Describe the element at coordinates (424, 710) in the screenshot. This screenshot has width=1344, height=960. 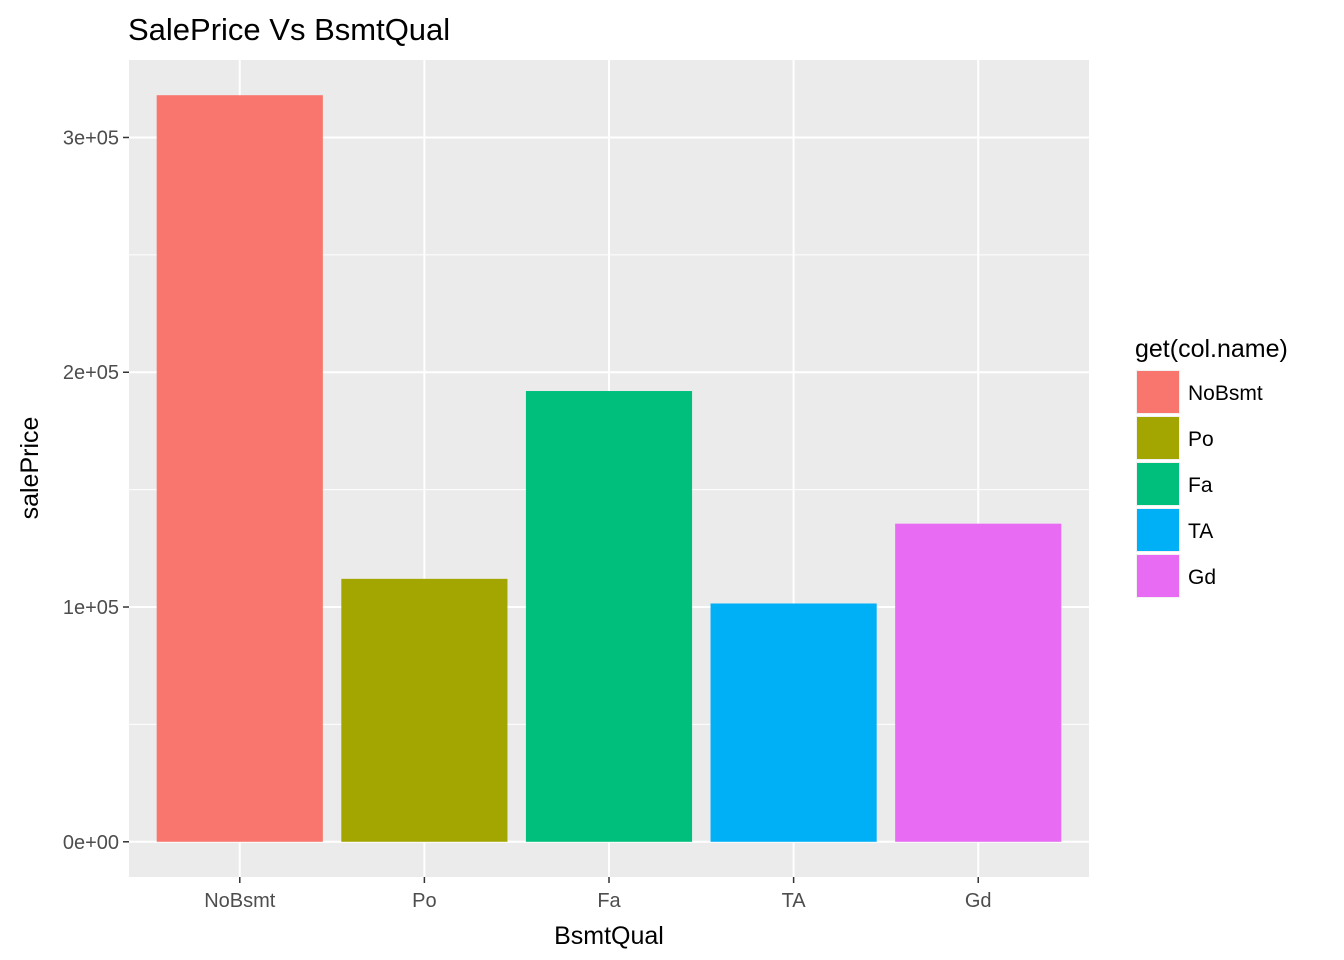
I see `bar-po` at that location.